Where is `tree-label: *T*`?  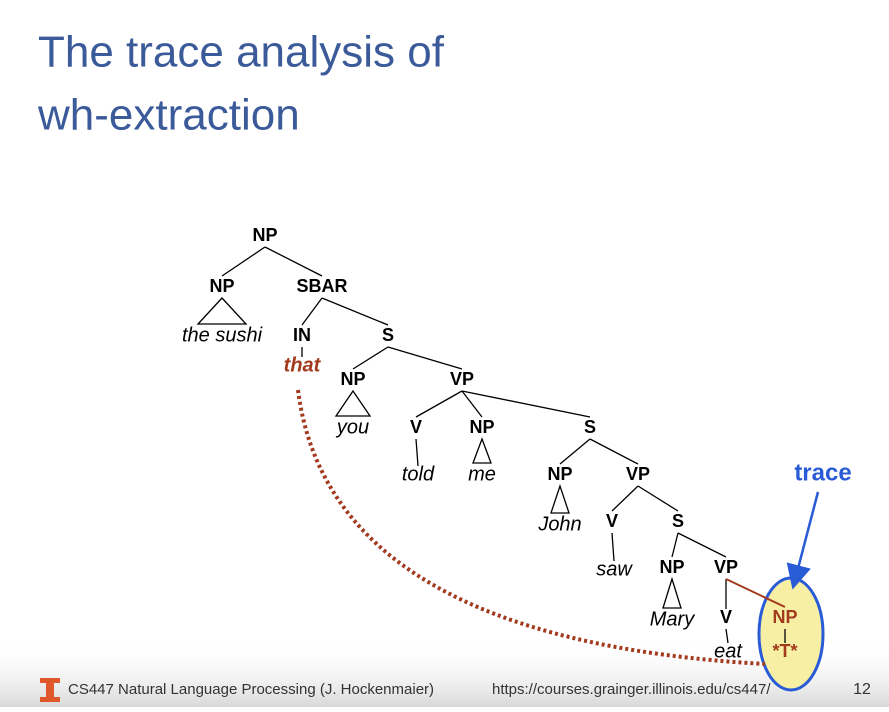 tree-label: *T* is located at coordinates (784, 651).